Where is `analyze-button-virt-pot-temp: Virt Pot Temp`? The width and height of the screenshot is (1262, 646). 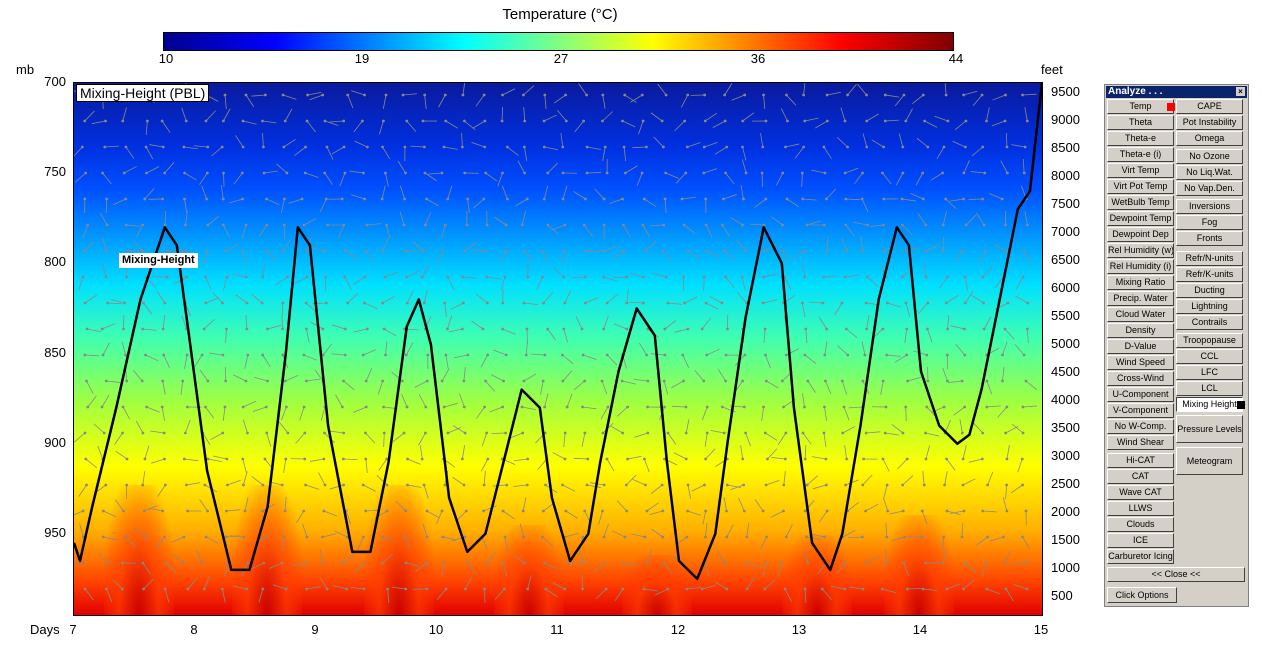 analyze-button-virt-pot-temp: Virt Pot Temp is located at coordinates (1140, 186).